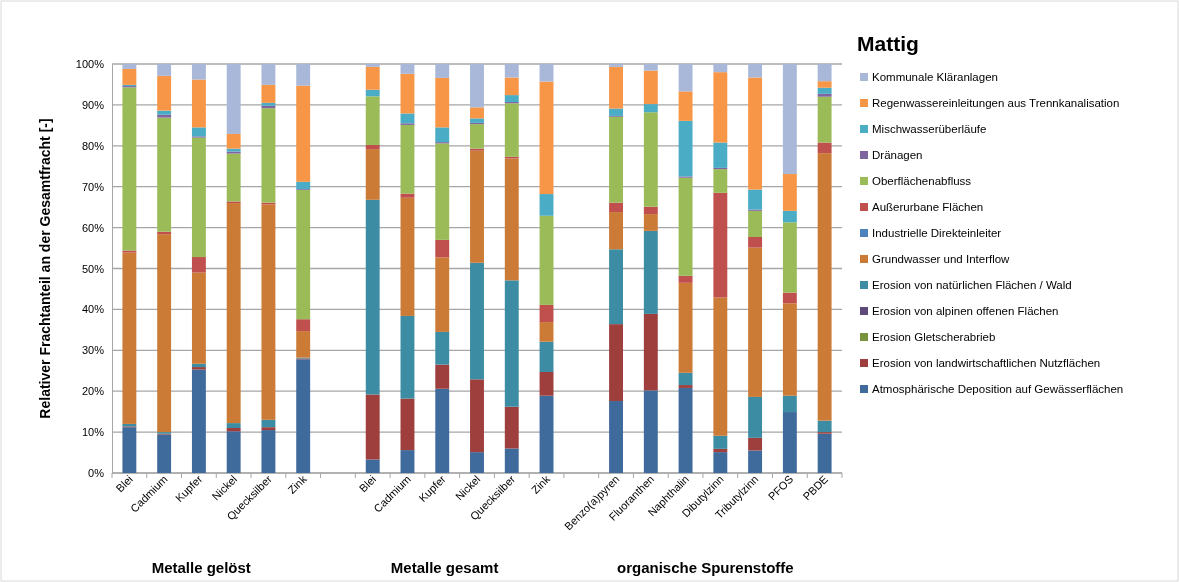 Image resolution: width=1179 pixels, height=582 pixels. What do you see at coordinates (934, 337) in the screenshot?
I see `legend-label: Erosion Gletscherabrieb` at bounding box center [934, 337].